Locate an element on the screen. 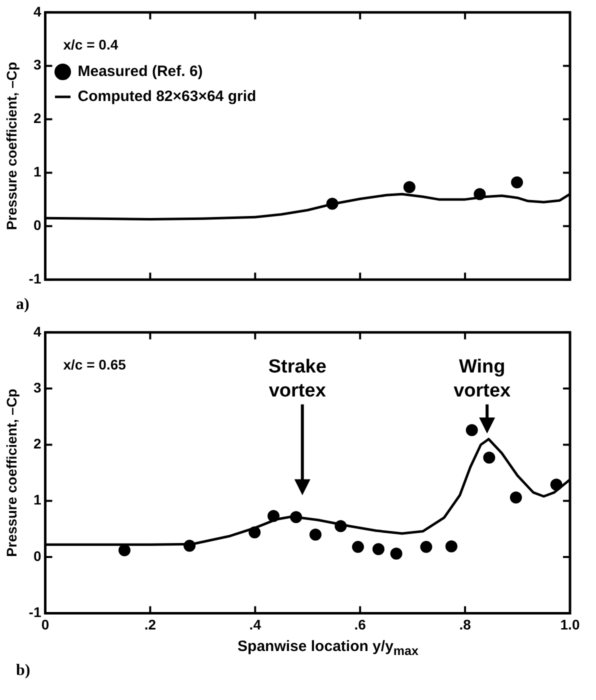  text: a) is located at coordinates (22, 305).